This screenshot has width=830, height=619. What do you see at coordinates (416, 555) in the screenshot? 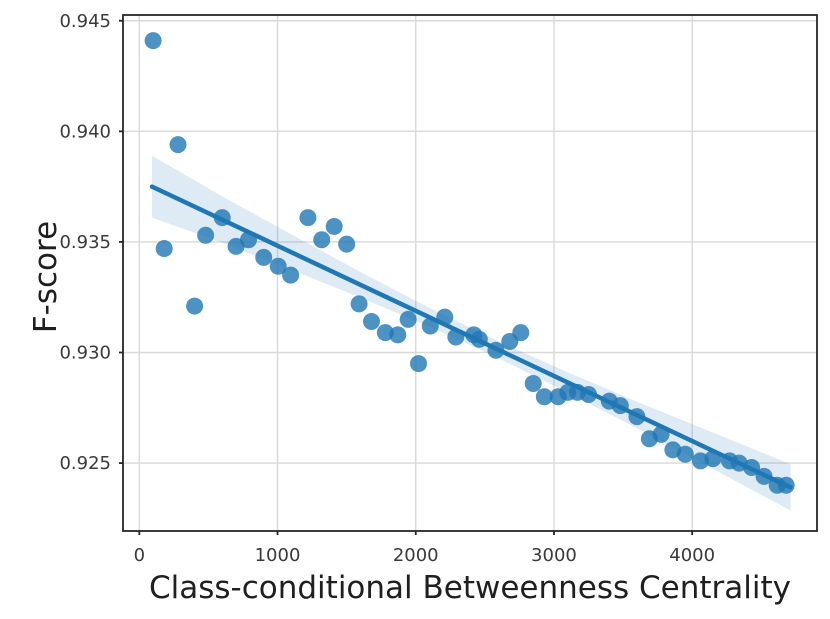
I see `x-tick-label: 2000` at bounding box center [416, 555].